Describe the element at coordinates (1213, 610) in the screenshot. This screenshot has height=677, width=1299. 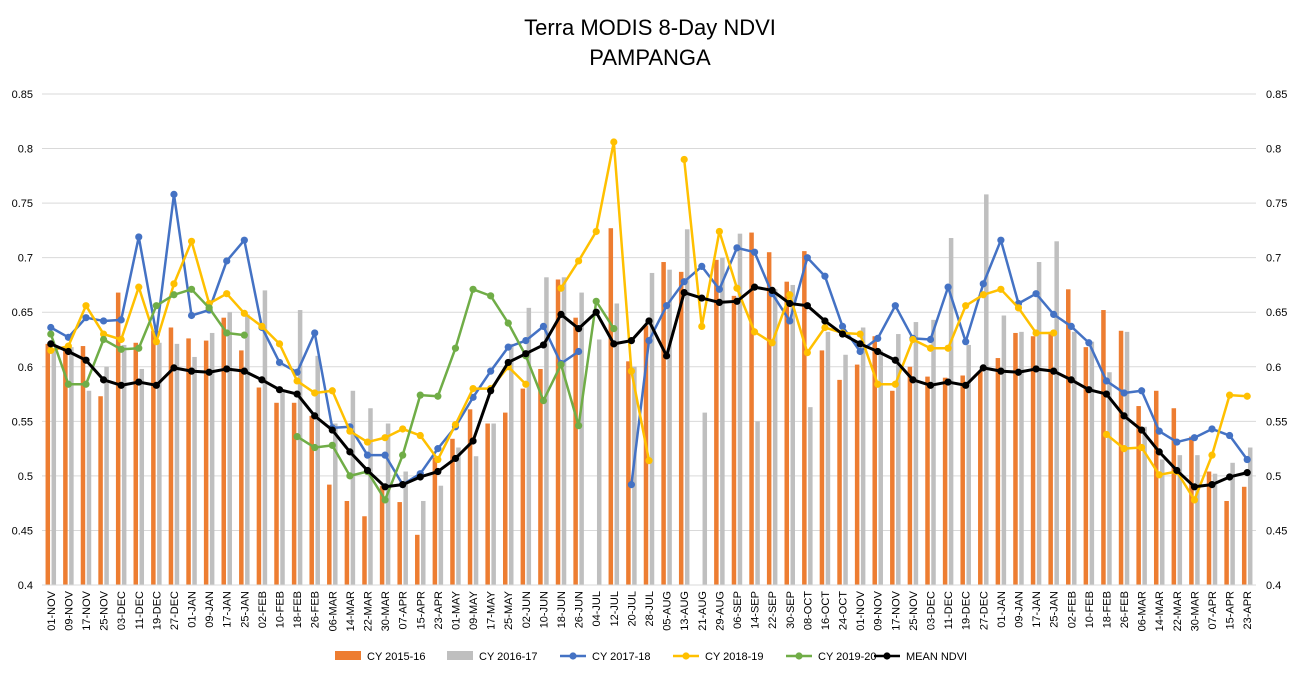
I see `x-tick-label: 07-APR` at that location.